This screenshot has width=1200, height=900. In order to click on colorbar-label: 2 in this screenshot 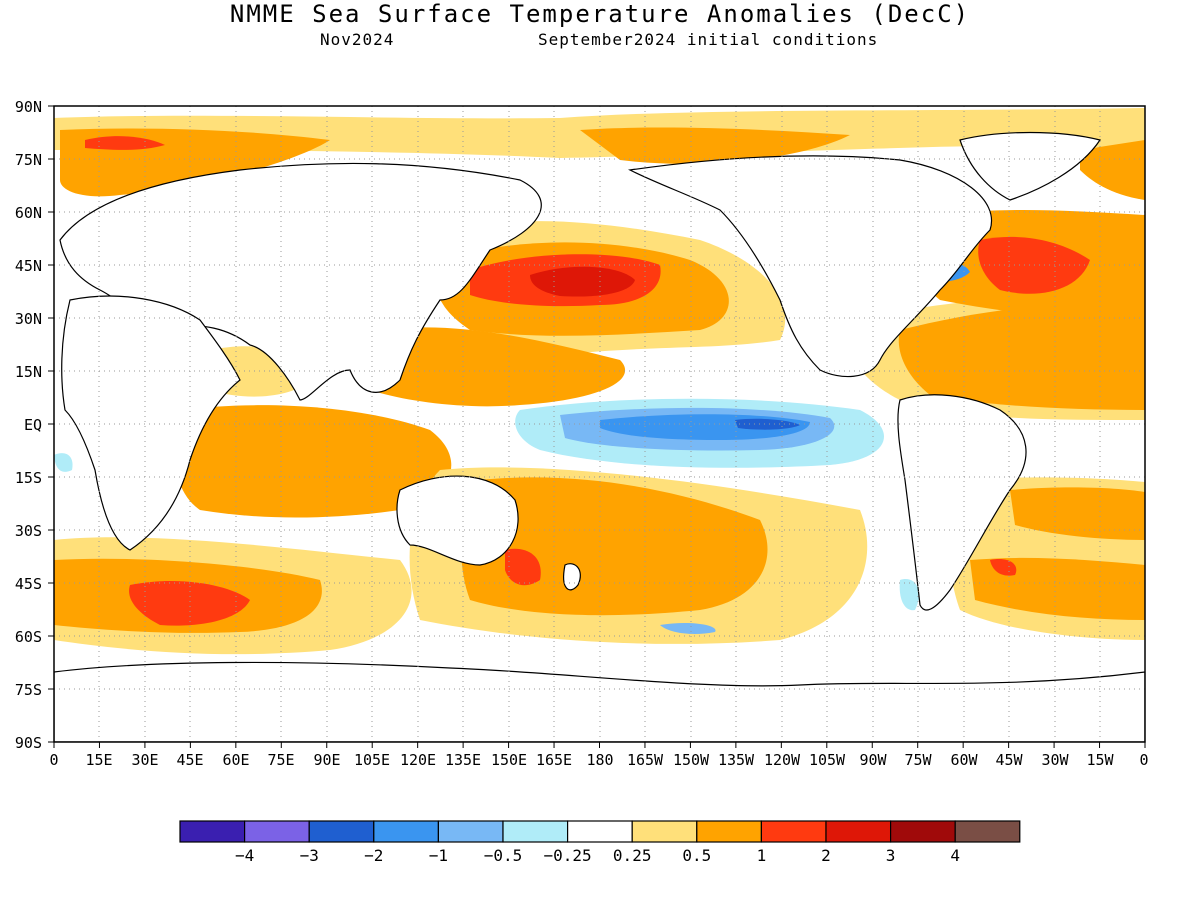, I will do `click(826, 855)`.